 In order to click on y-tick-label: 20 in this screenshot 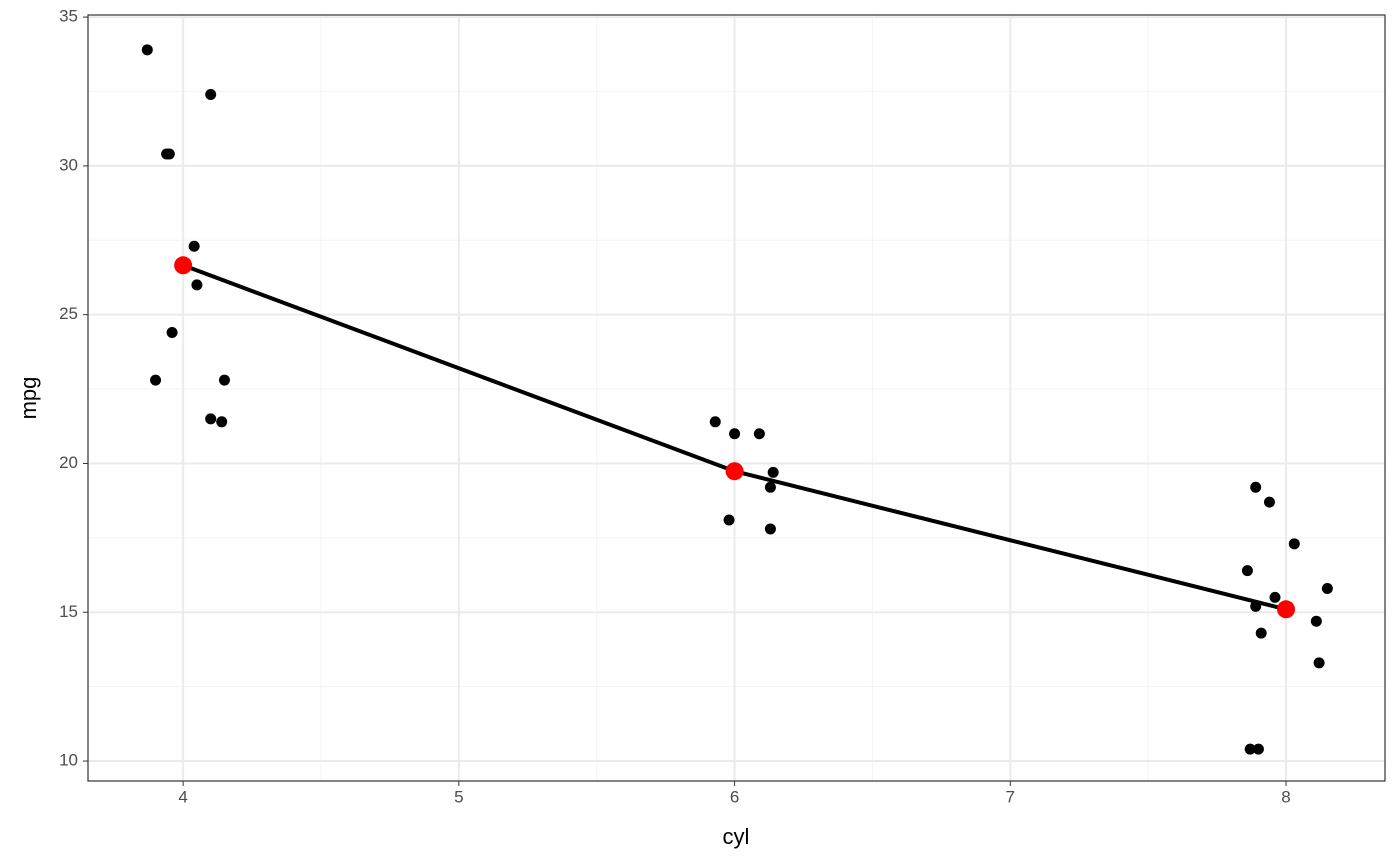, I will do `click(68, 462)`.